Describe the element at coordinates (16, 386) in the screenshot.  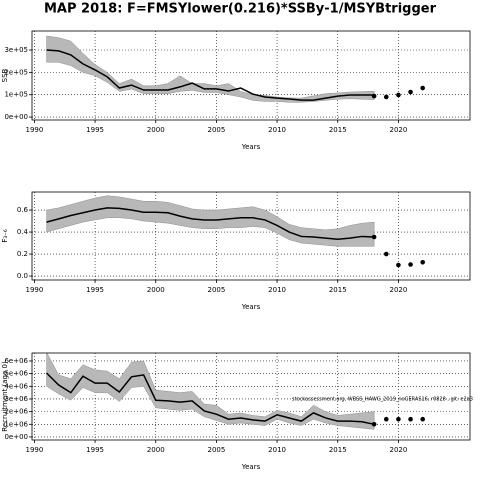
I see `y-tick-label: 4e+06` at that location.